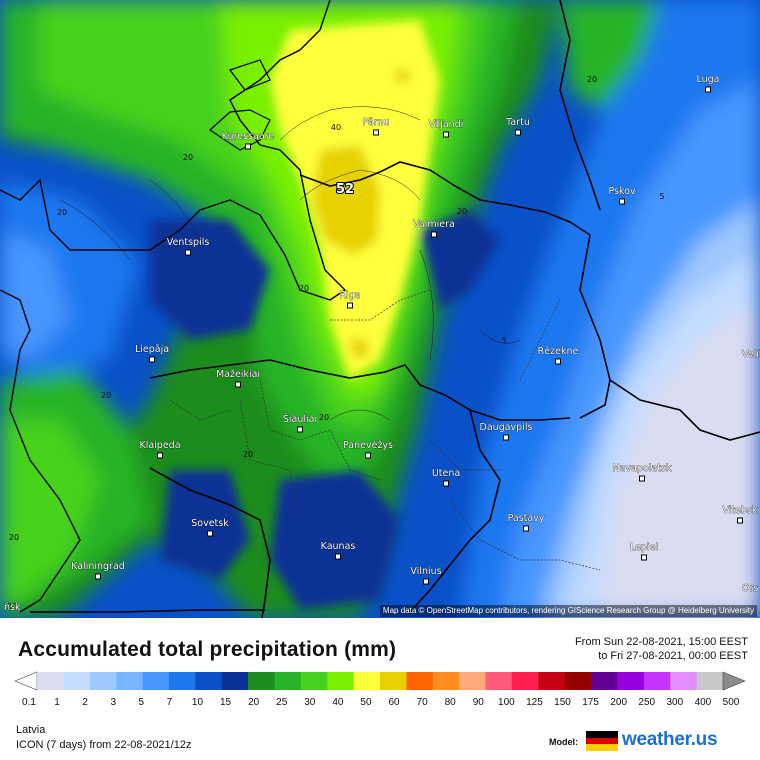 This screenshot has height=760, width=760. Describe the element at coordinates (734, 681) in the screenshot. I see `legend-right-arrow` at that location.